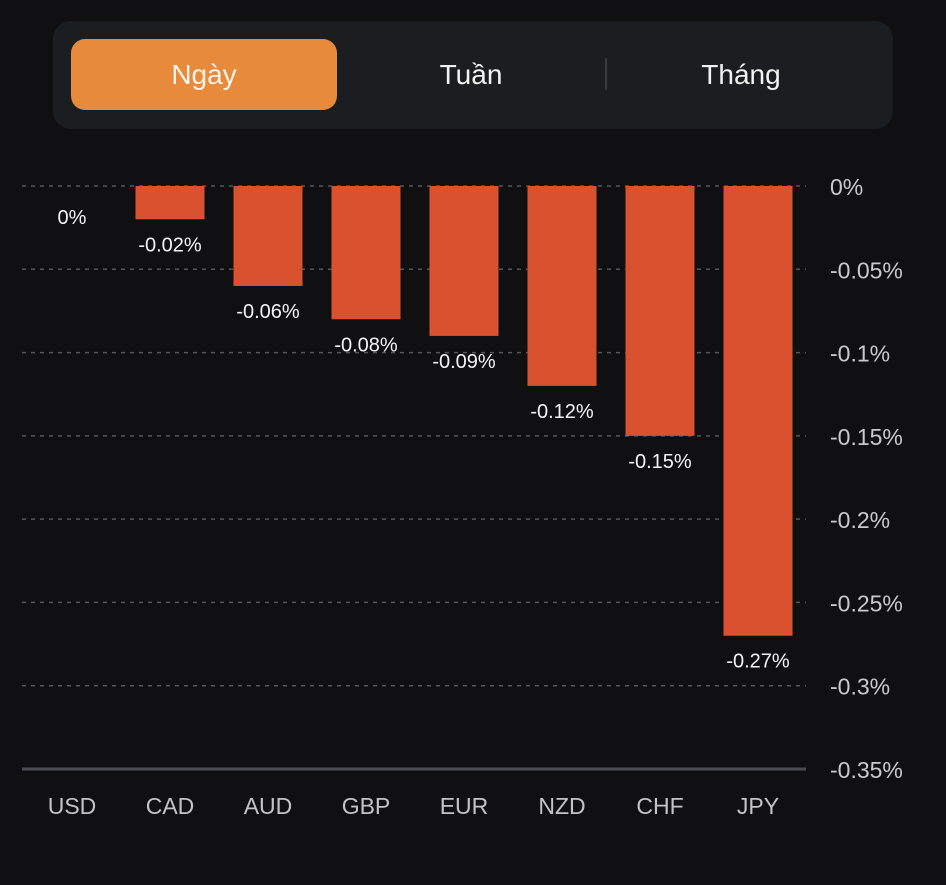  I want to click on x-tick-label-cad: CAD, so click(170, 806).